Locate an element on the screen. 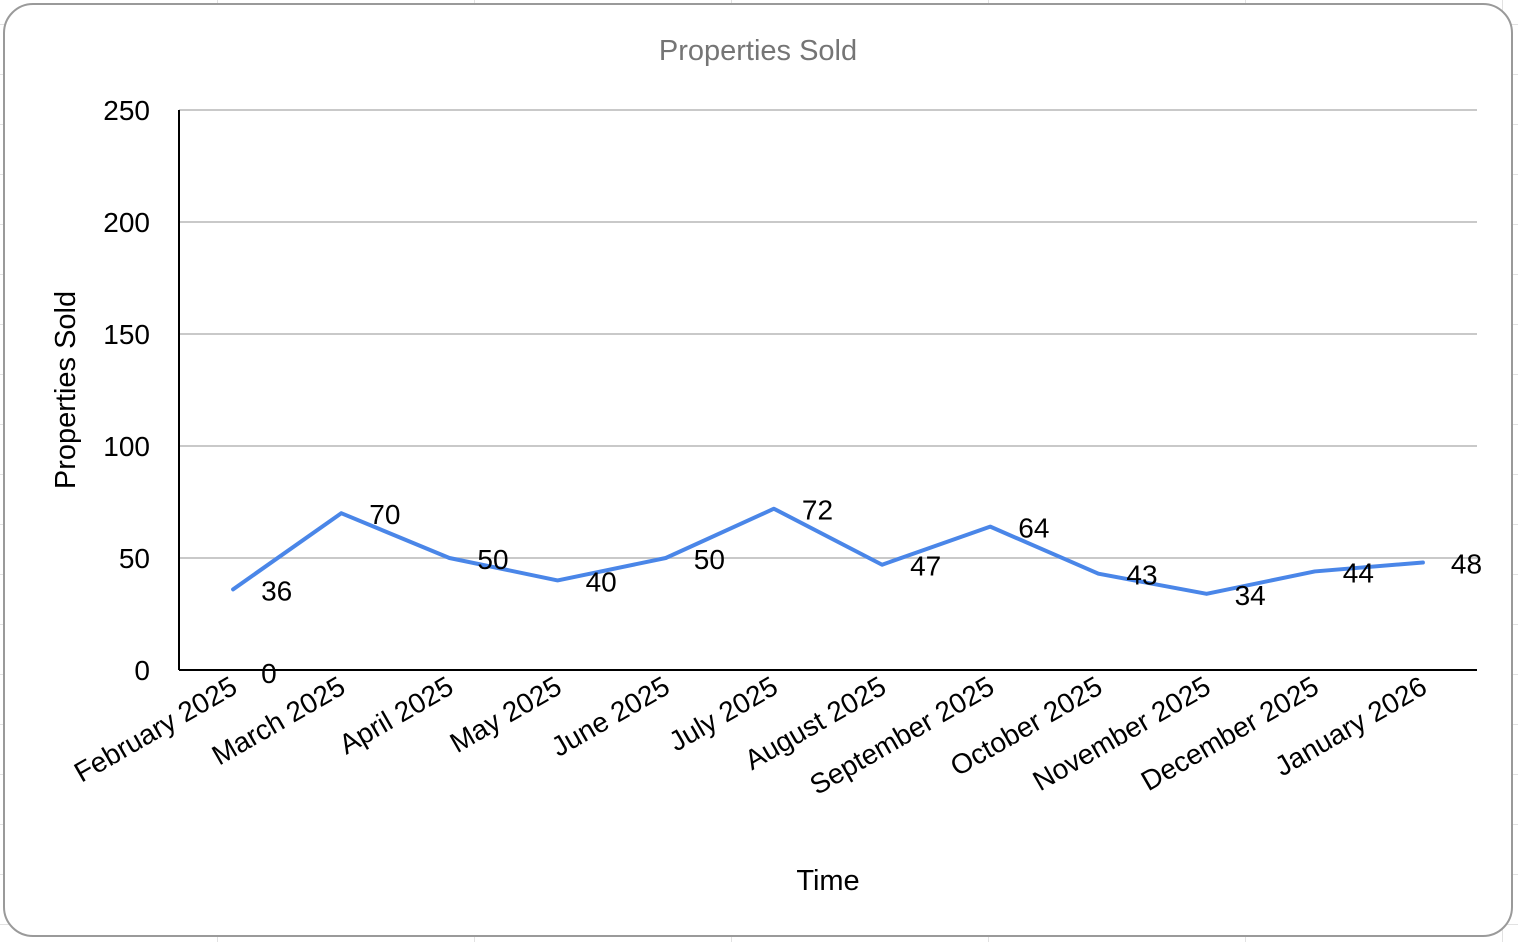  y-tick-label: 0 is located at coordinates (142, 670).